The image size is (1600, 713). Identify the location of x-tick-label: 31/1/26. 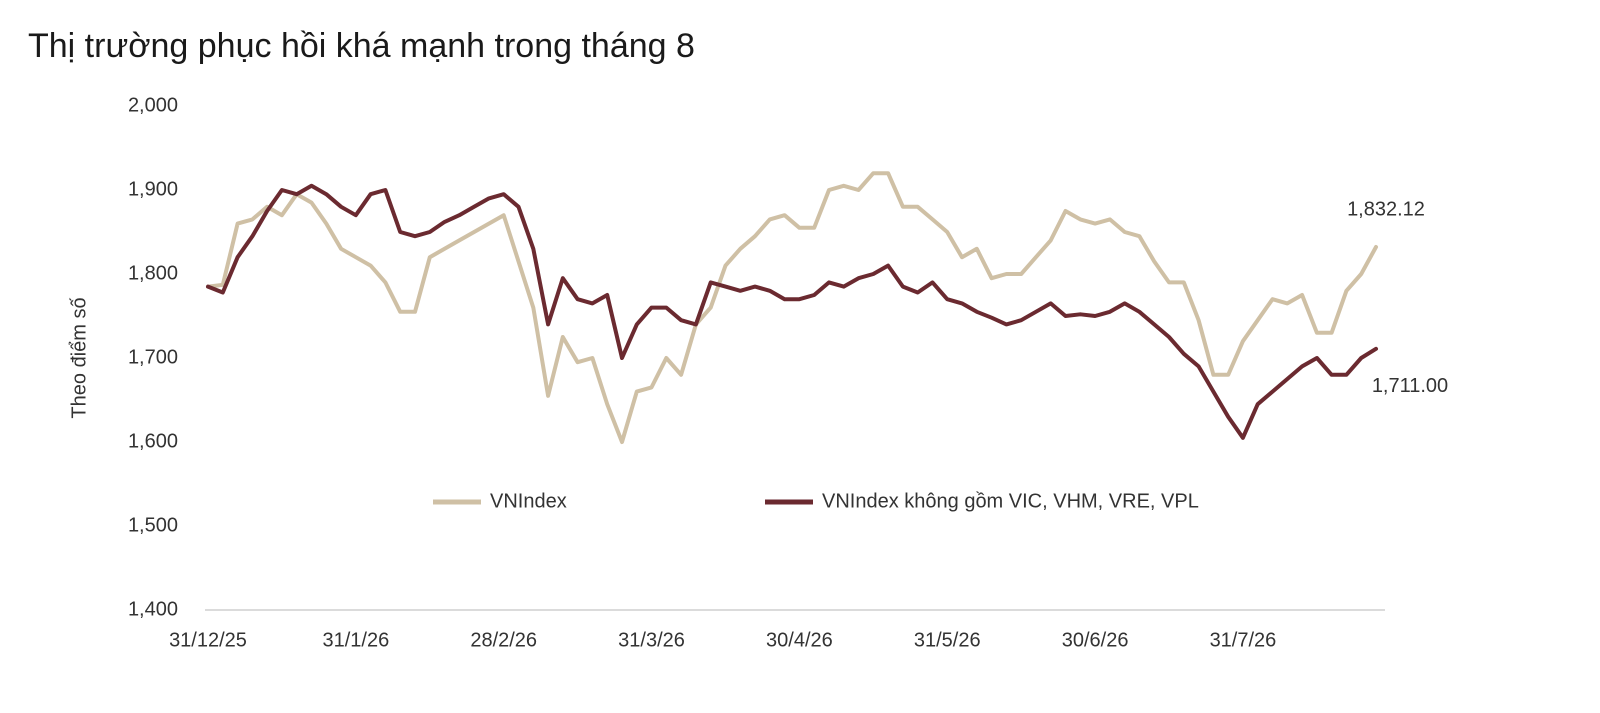
(355, 640).